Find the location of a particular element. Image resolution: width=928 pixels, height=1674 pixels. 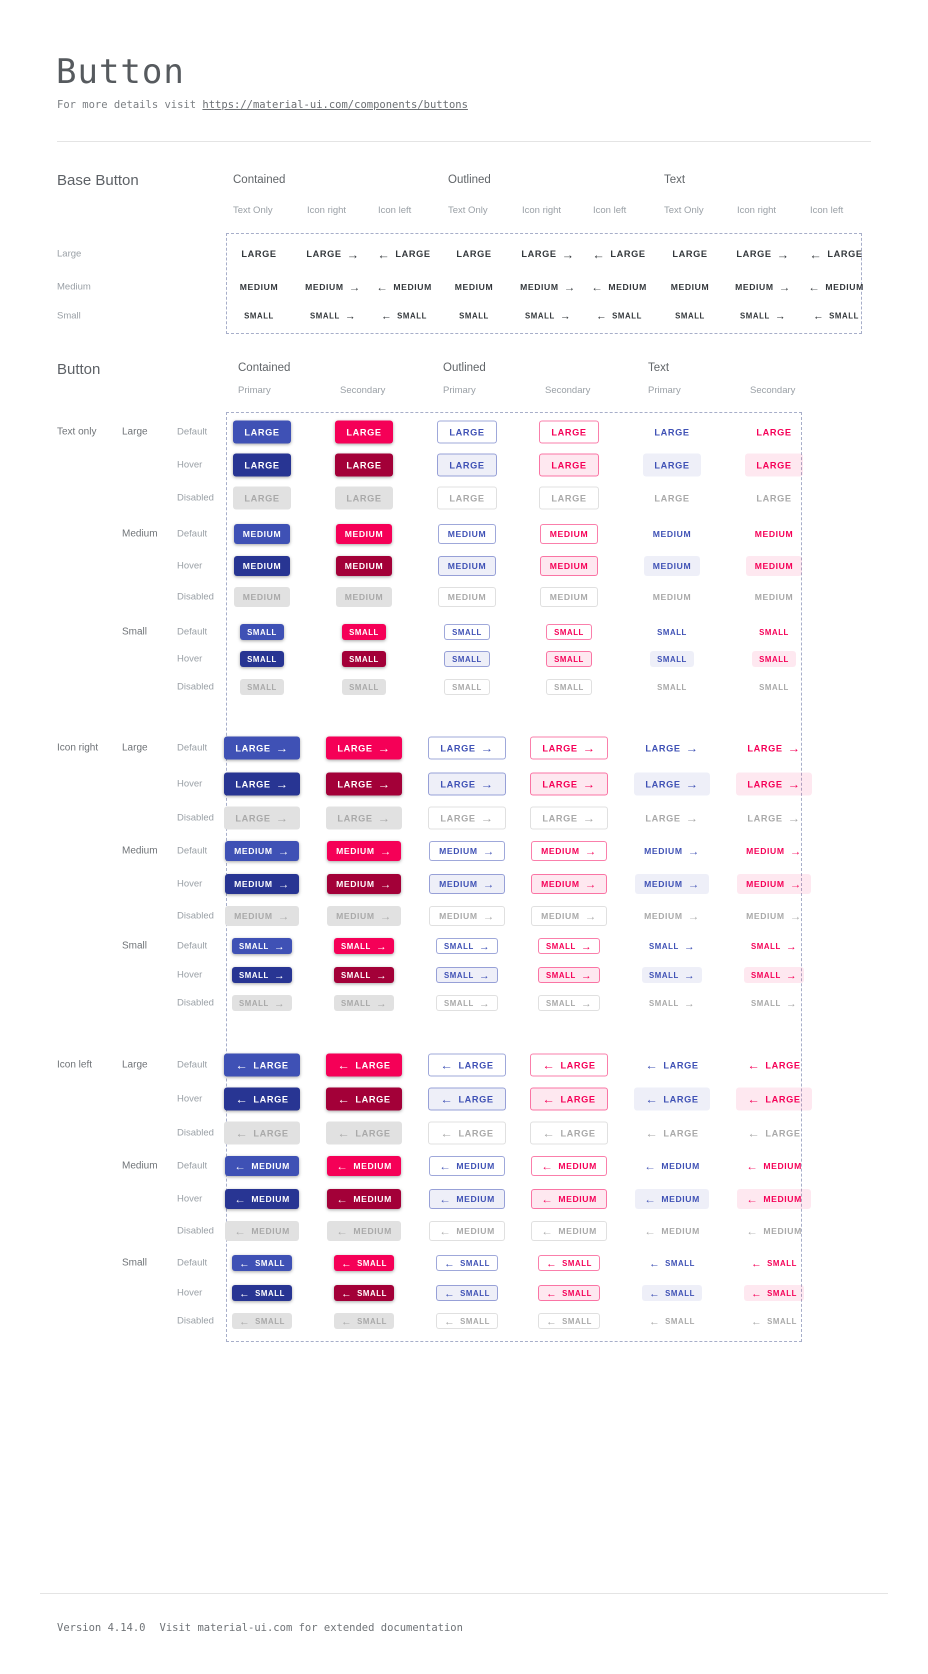

button-outlined-primary-icon-right-large-hover: LARGE → is located at coordinates (467, 784).